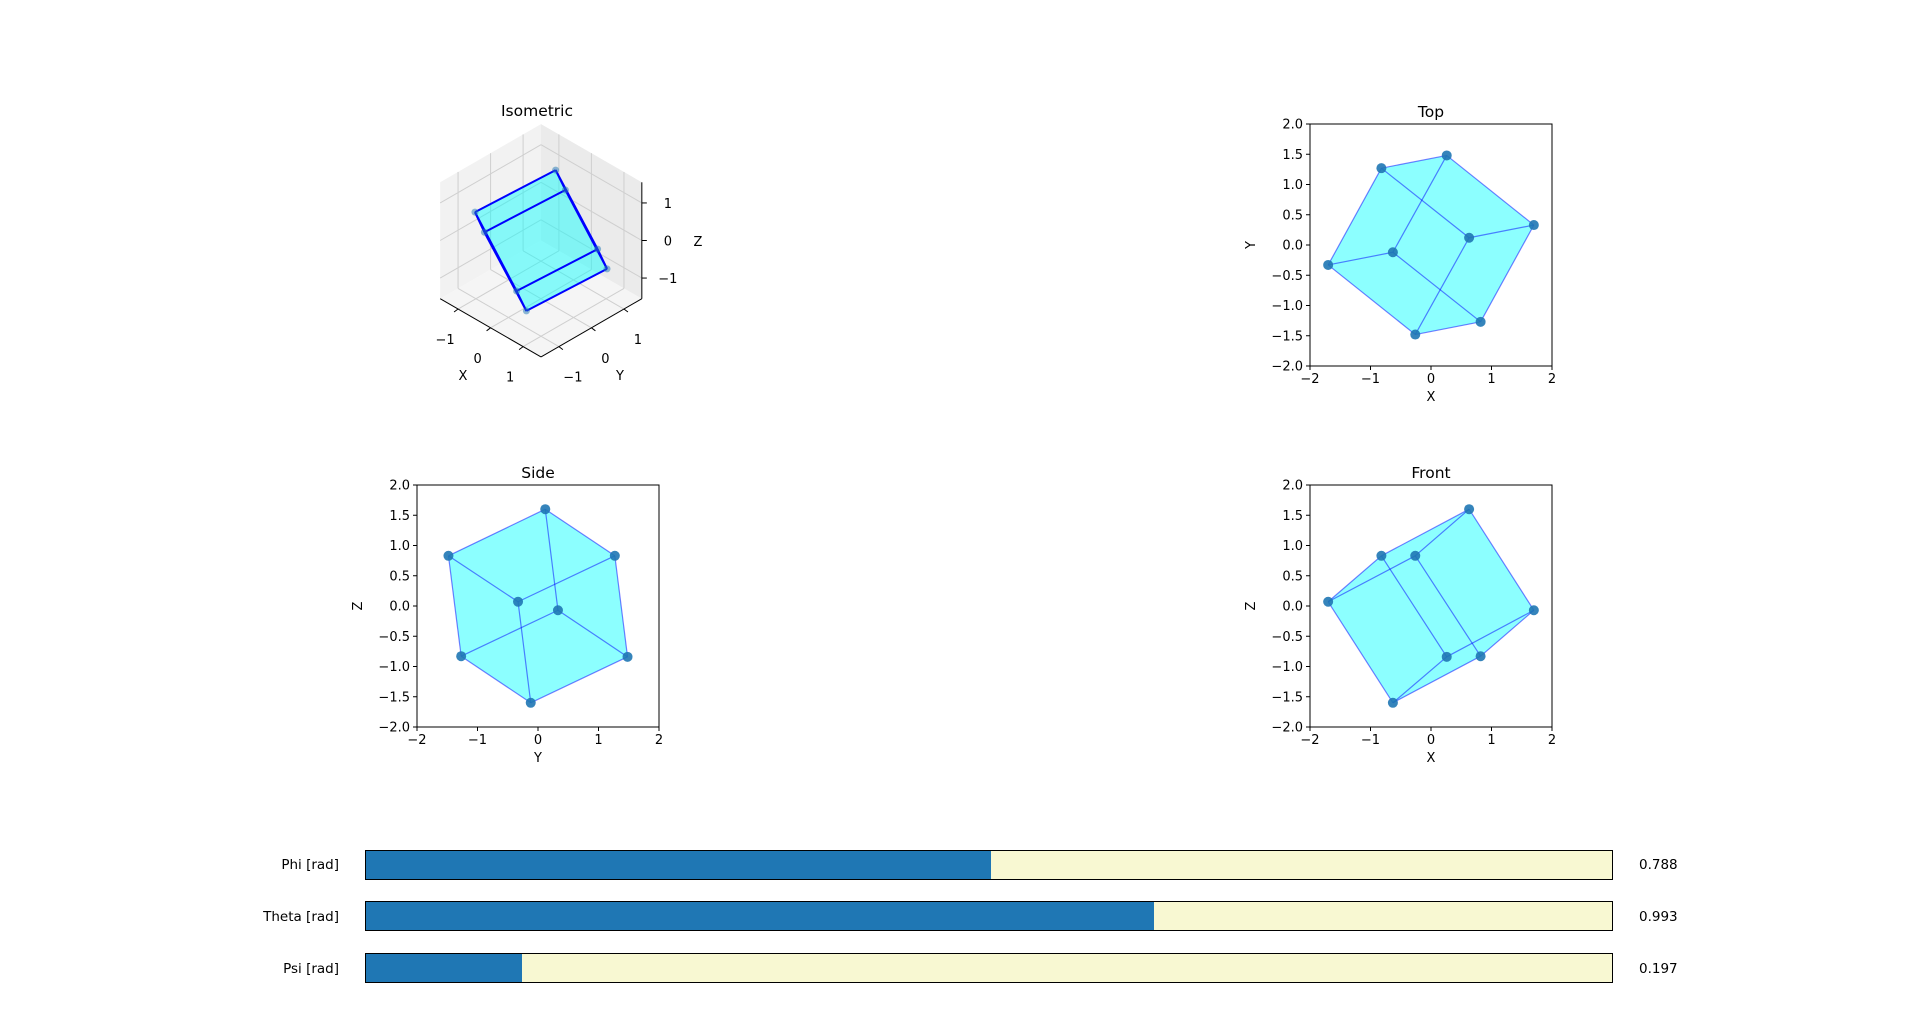  What do you see at coordinates (399, 486) in the screenshot?
I see `y-tick-label: 2.0` at bounding box center [399, 486].